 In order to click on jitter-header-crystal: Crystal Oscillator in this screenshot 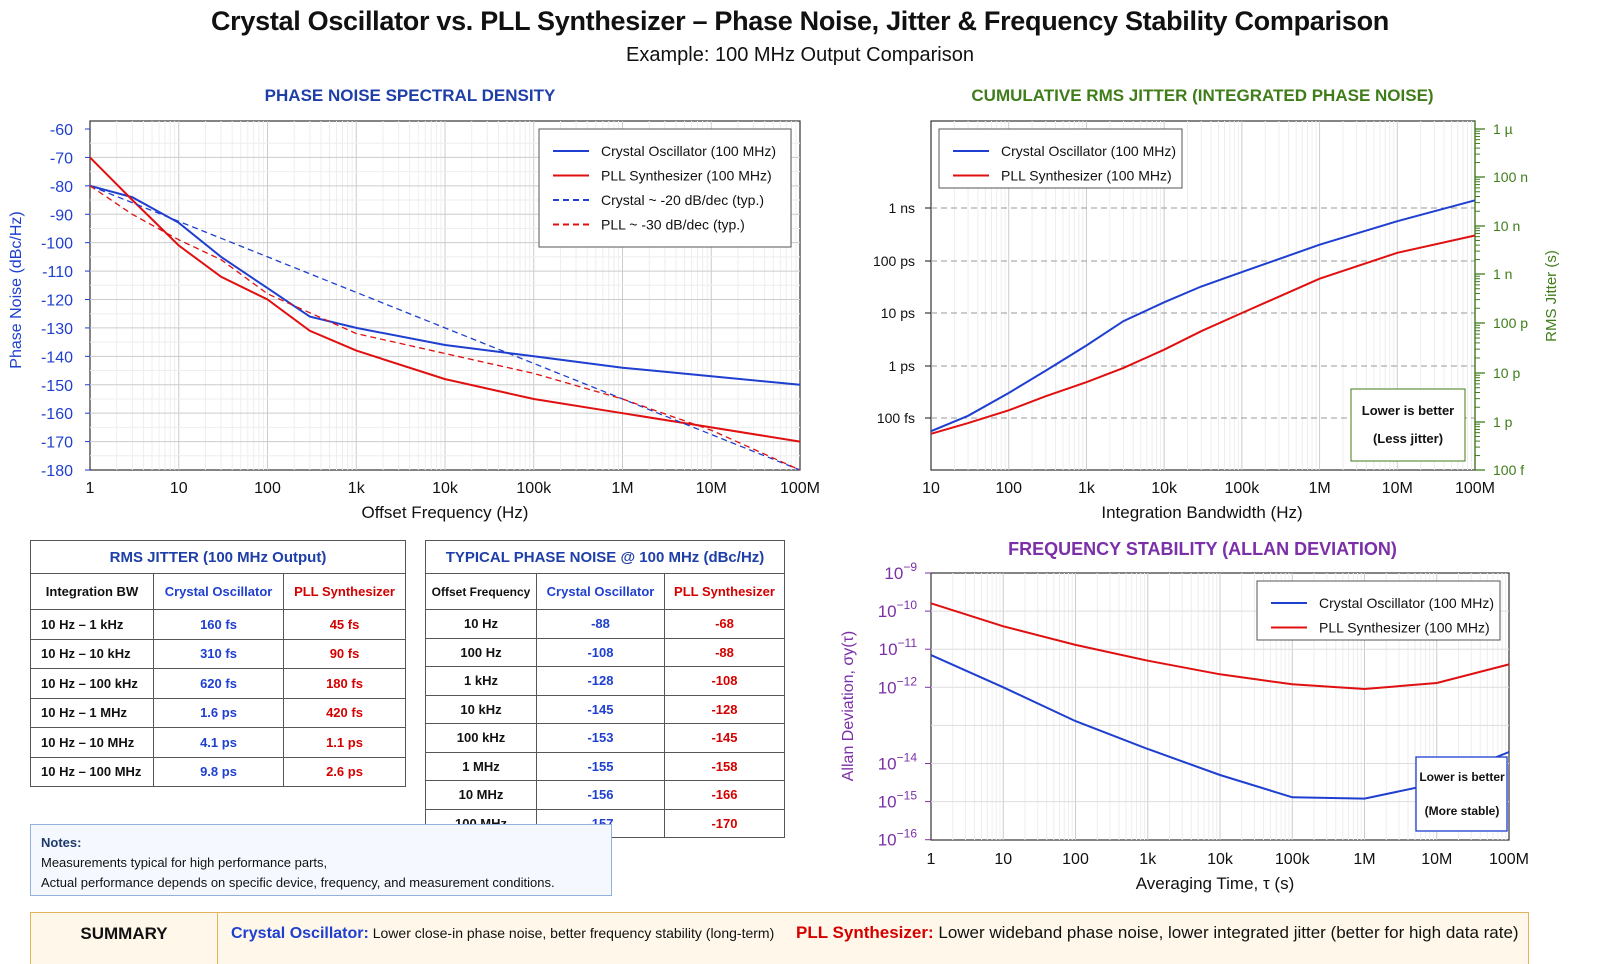, I will do `click(218, 591)`.